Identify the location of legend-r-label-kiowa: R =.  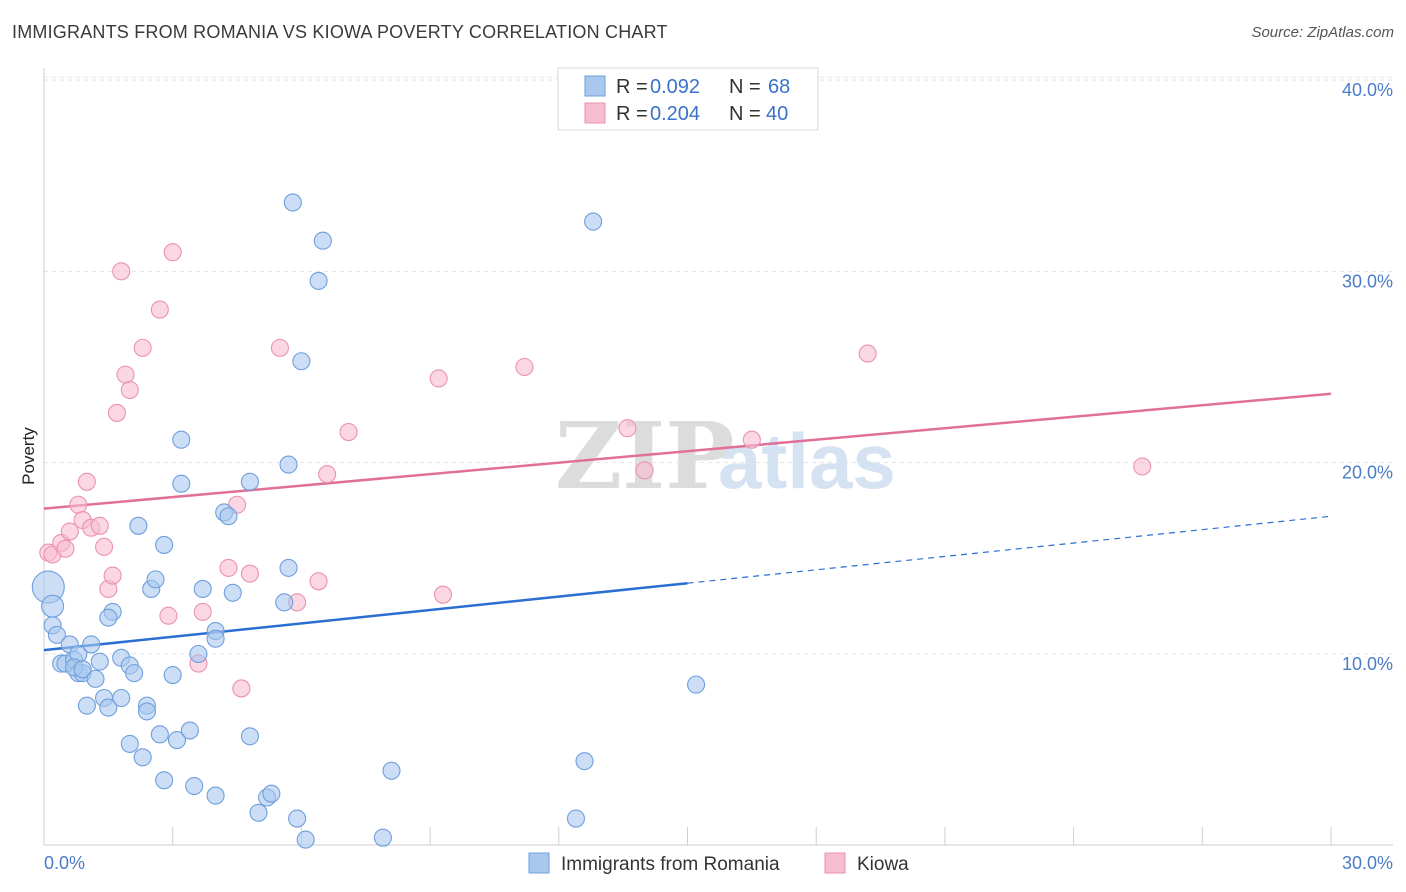
(632, 114).